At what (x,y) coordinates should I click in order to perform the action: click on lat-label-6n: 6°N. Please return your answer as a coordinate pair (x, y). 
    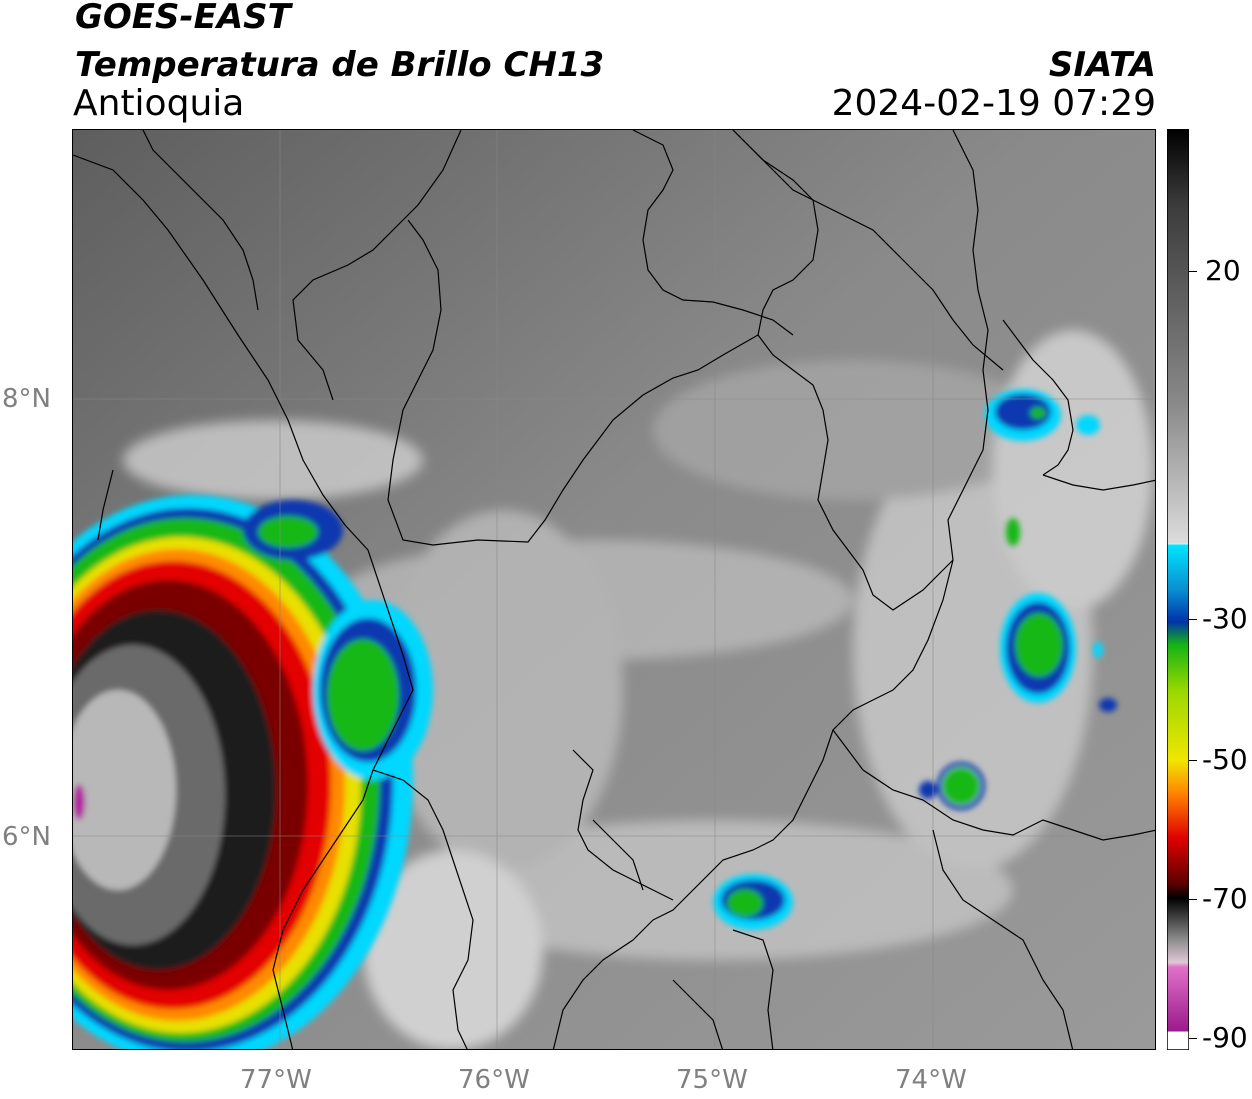
    Looking at the image, I should click on (26, 837).